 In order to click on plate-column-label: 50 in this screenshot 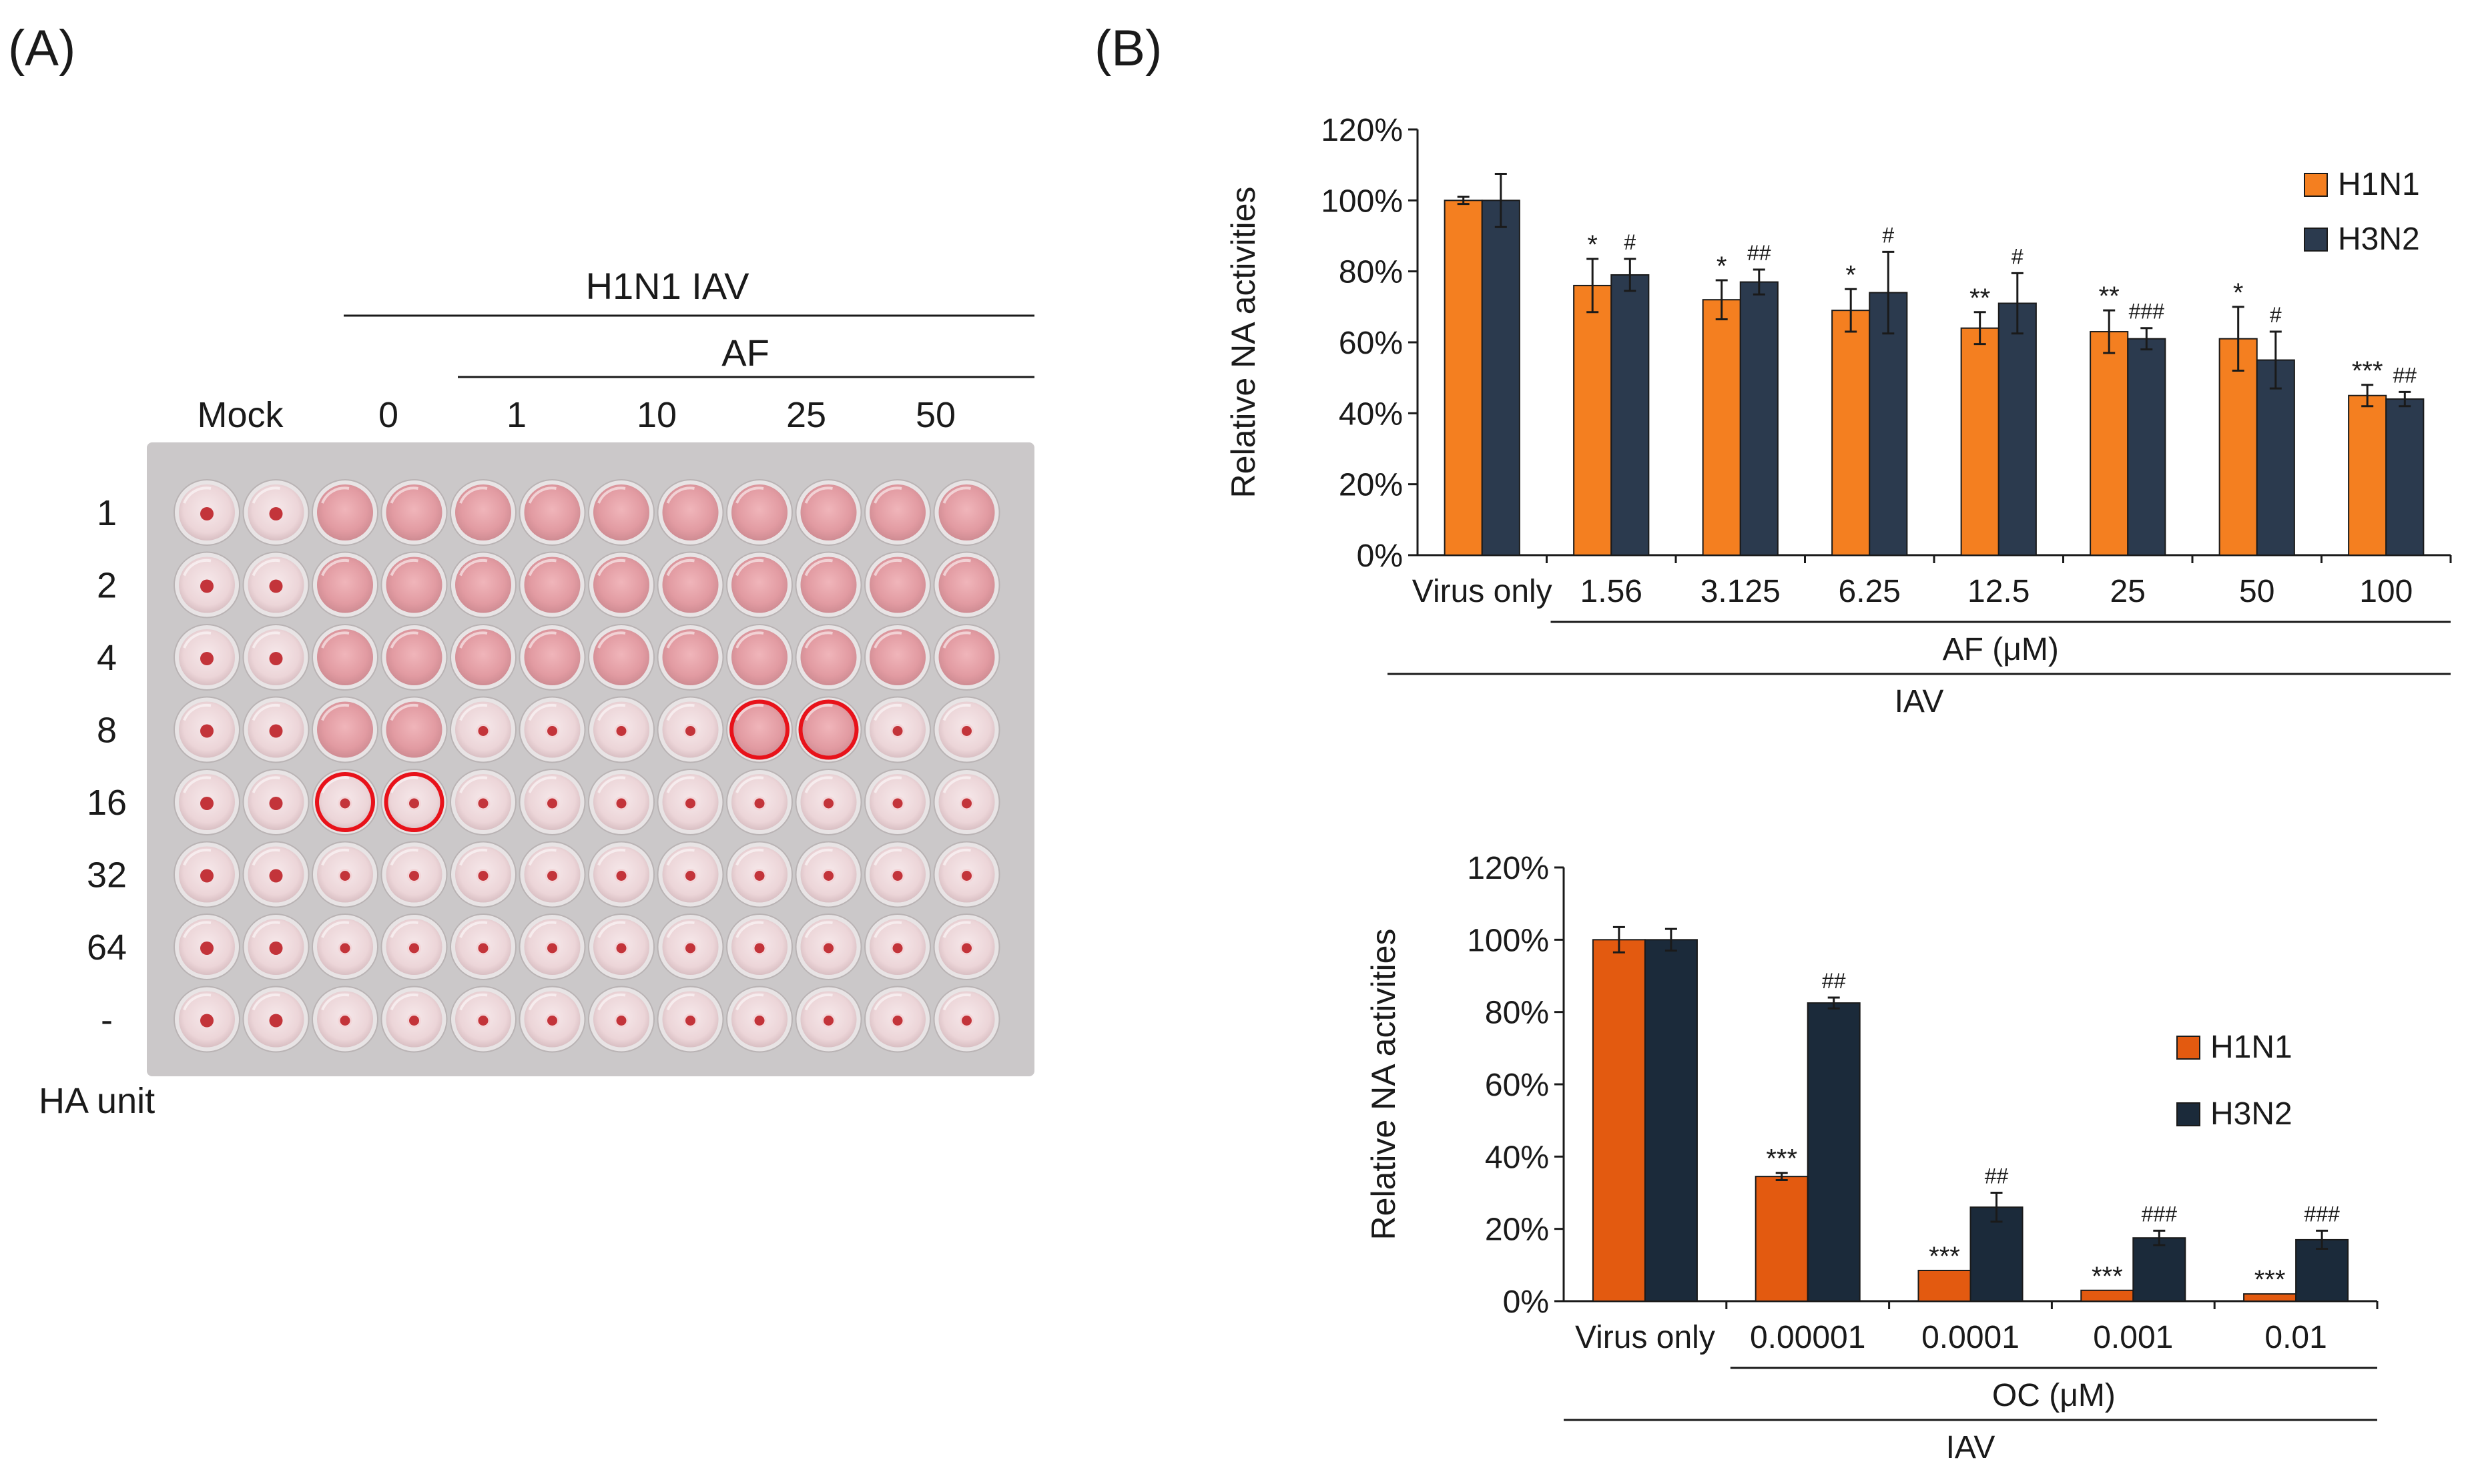, I will do `click(936, 415)`.